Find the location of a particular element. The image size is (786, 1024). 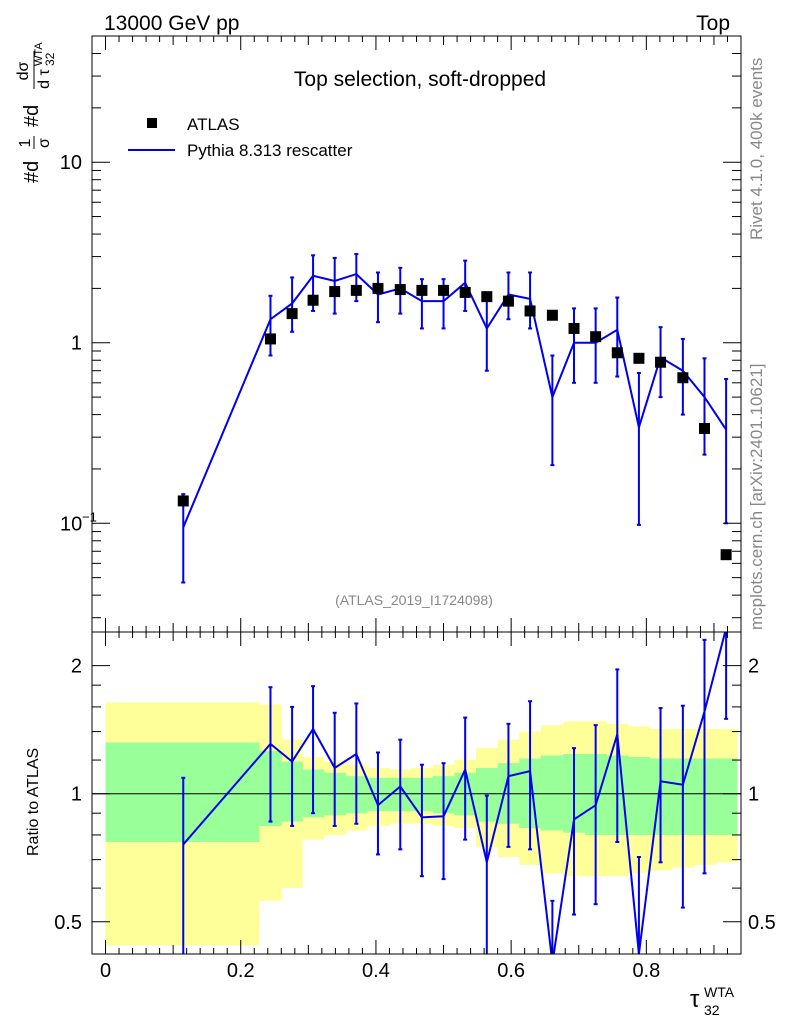

ylabel-frac2-num: dσ is located at coordinates (23, 70).